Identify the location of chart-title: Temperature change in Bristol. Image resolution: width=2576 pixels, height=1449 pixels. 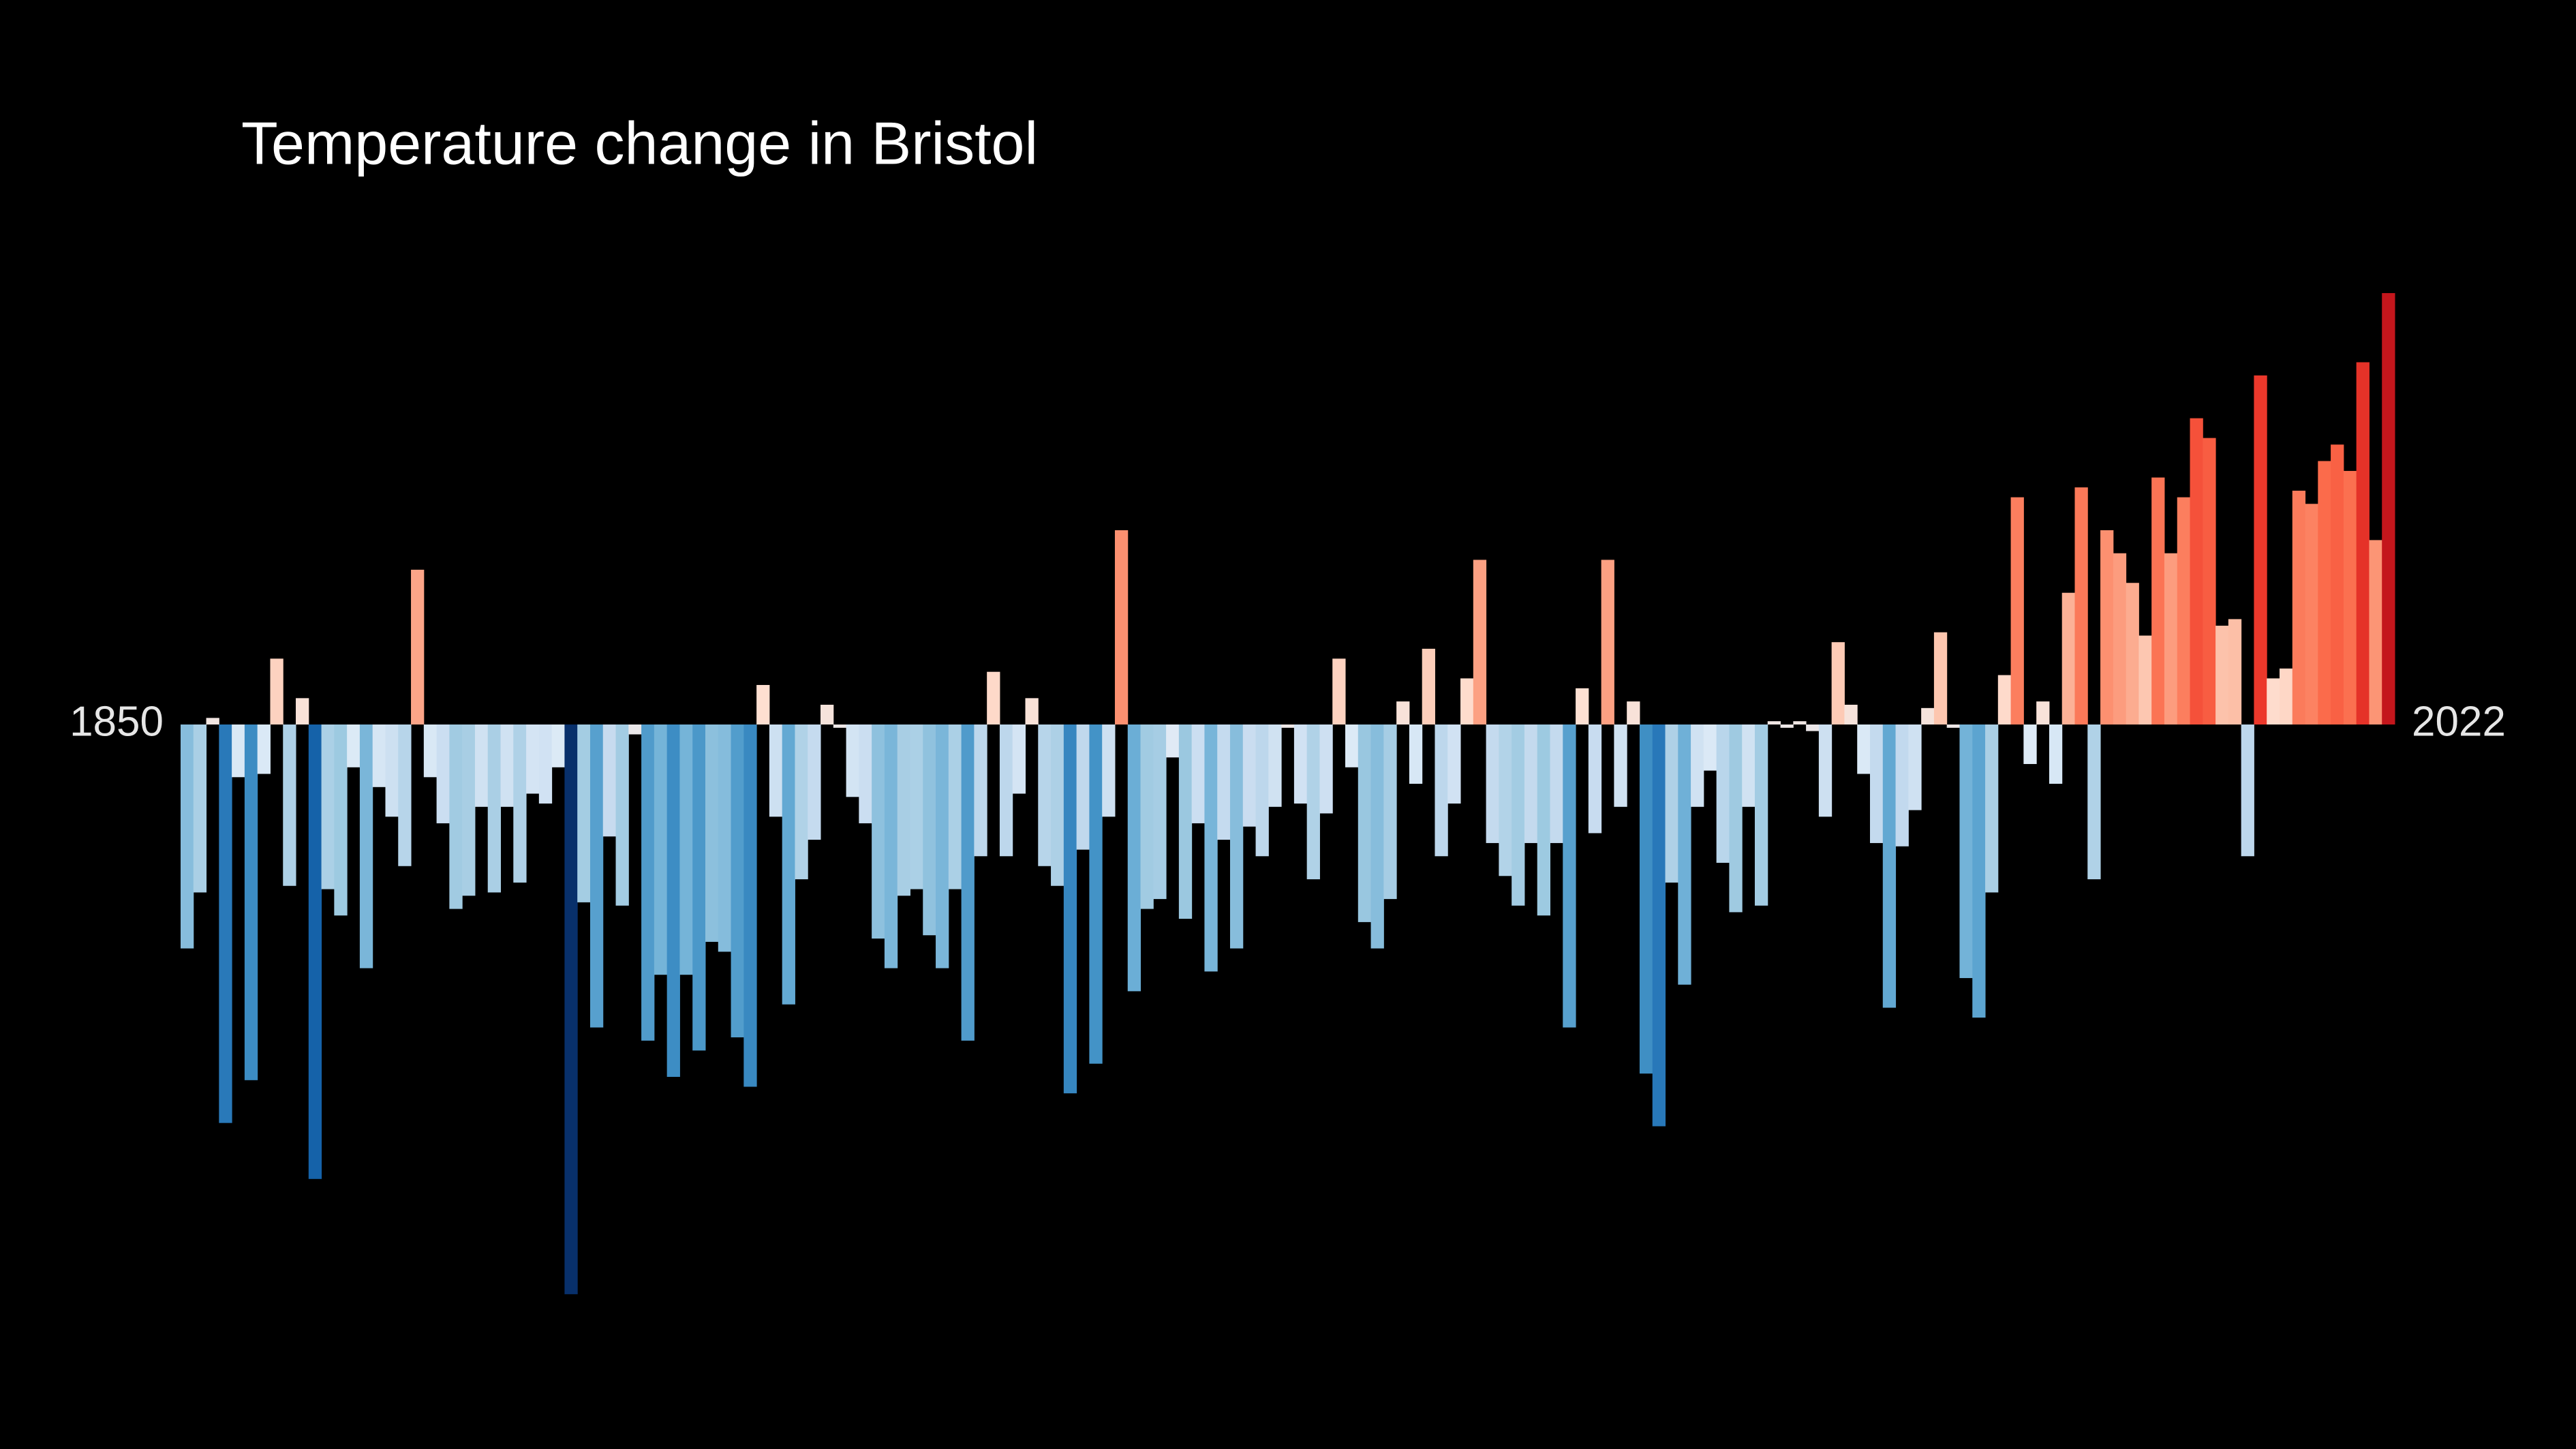
(639, 143).